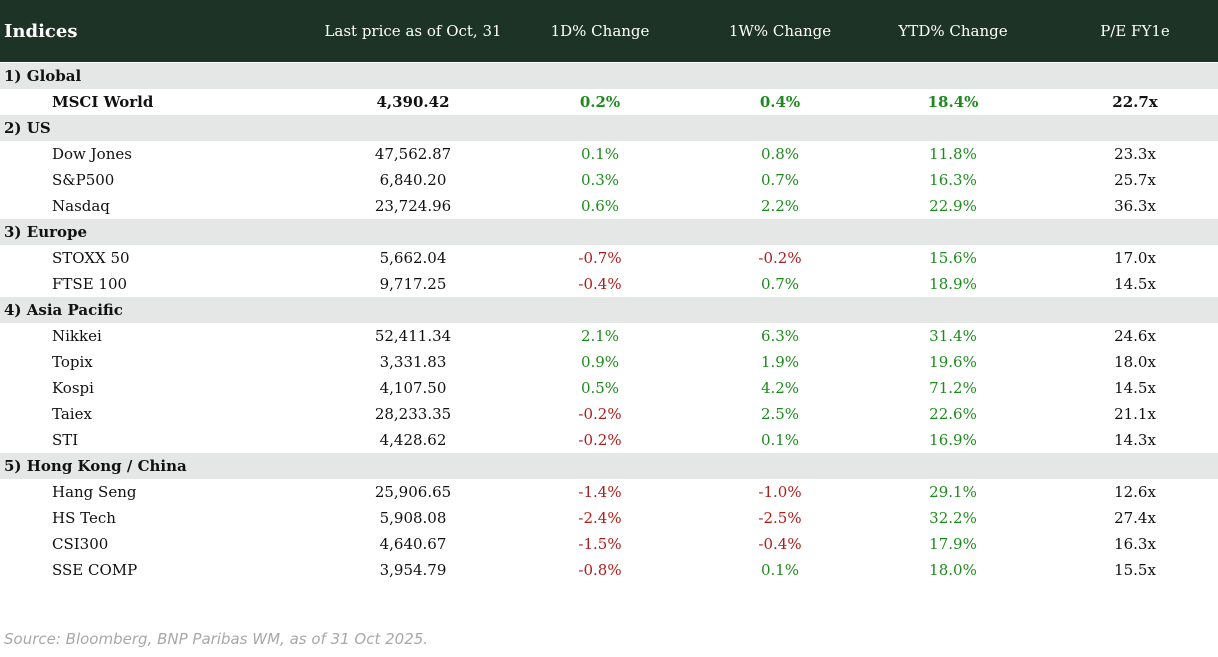  Describe the element at coordinates (27, 128) in the screenshot. I see `section-title: 2) US` at that location.